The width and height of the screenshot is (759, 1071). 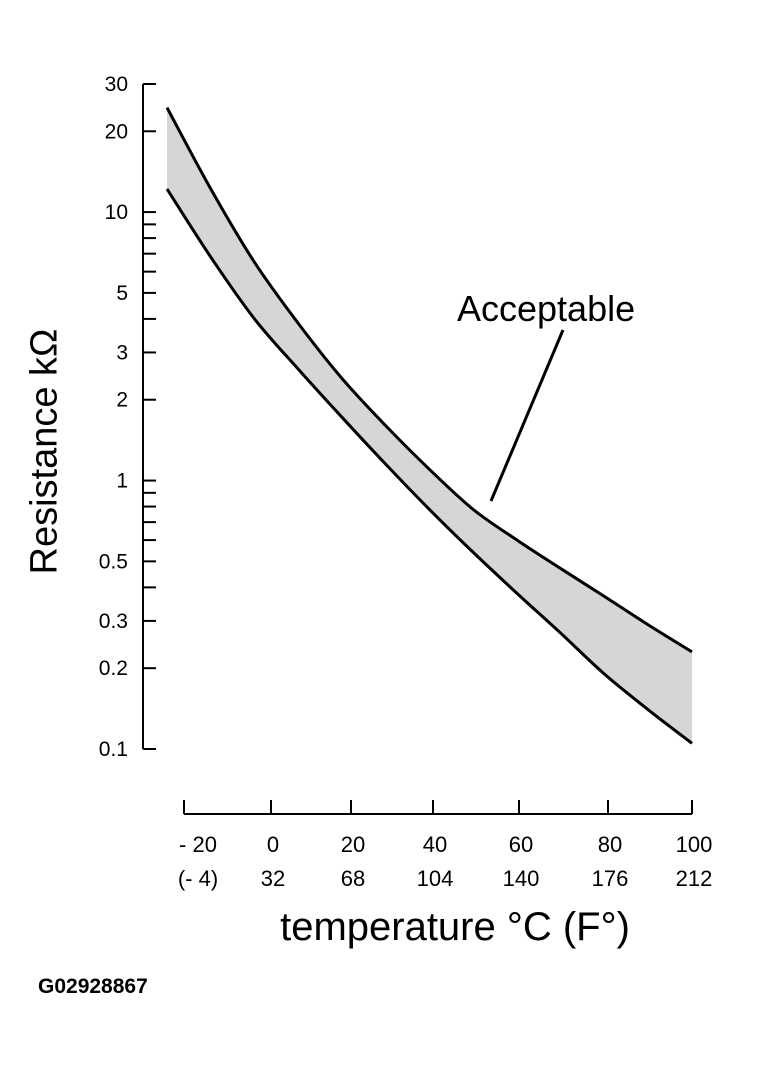 What do you see at coordinates (113, 668) in the screenshot?
I see `y-tick-label: 0.2` at bounding box center [113, 668].